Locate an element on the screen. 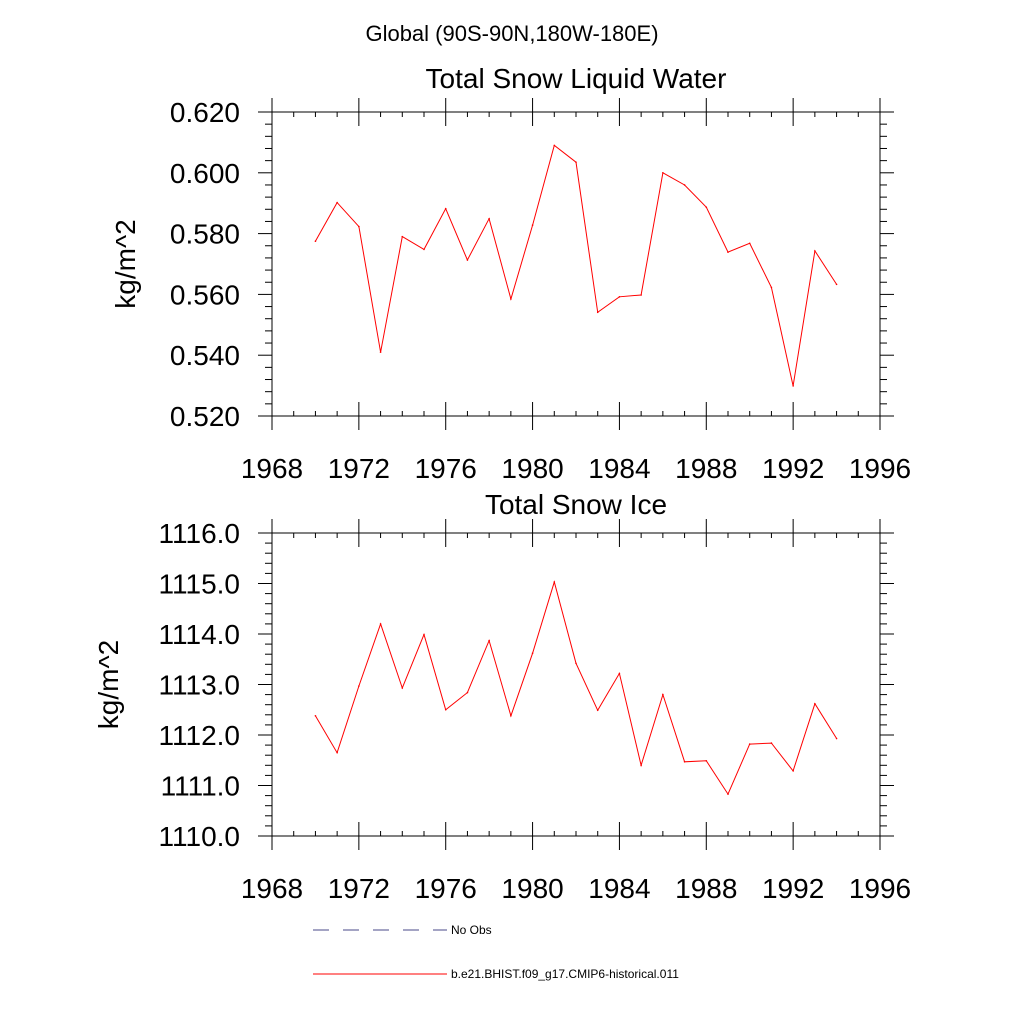 This screenshot has width=1024, height=1024. snow-ice-x-tick-label: 1988 is located at coordinates (706, 888).